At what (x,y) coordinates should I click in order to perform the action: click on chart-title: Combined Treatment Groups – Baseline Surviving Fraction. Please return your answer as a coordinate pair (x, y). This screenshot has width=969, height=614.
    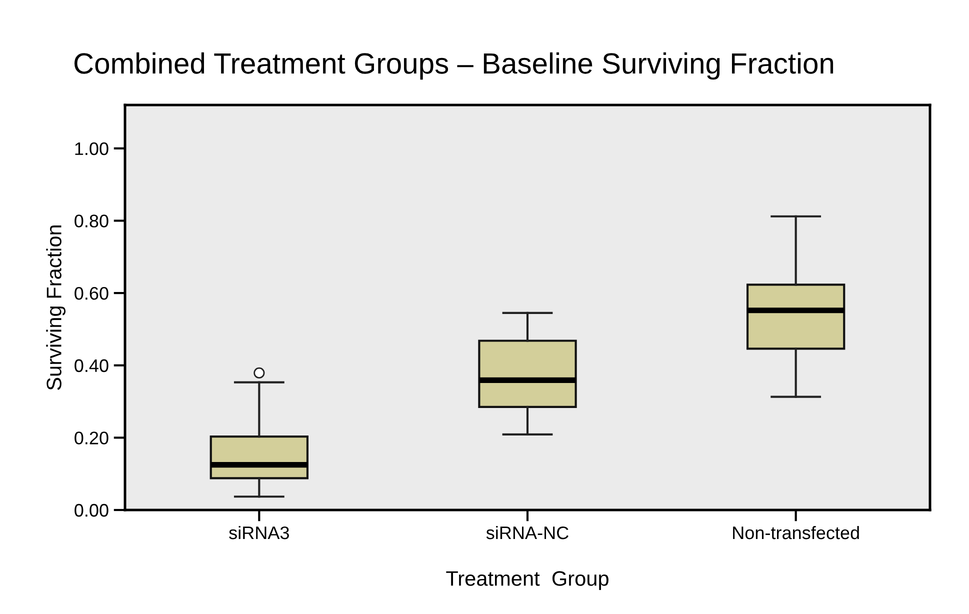
    Looking at the image, I should click on (454, 66).